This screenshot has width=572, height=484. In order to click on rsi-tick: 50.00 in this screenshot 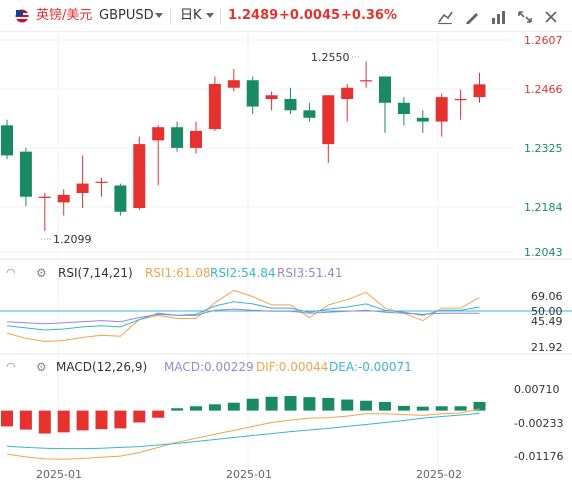, I will do `click(547, 311)`.